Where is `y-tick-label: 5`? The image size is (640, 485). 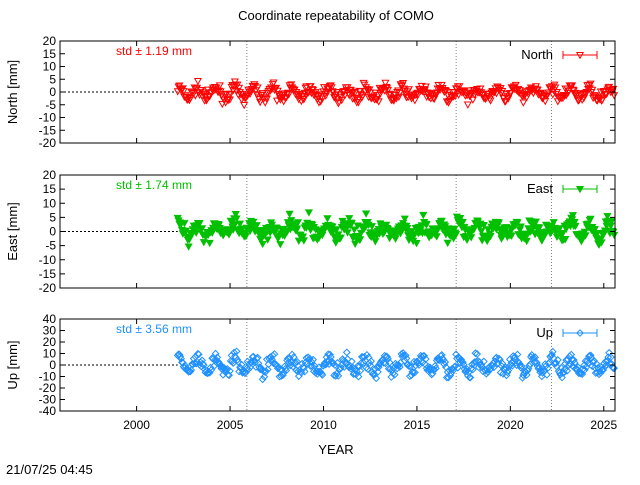 y-tick-label: 5 is located at coordinates (52, 217).